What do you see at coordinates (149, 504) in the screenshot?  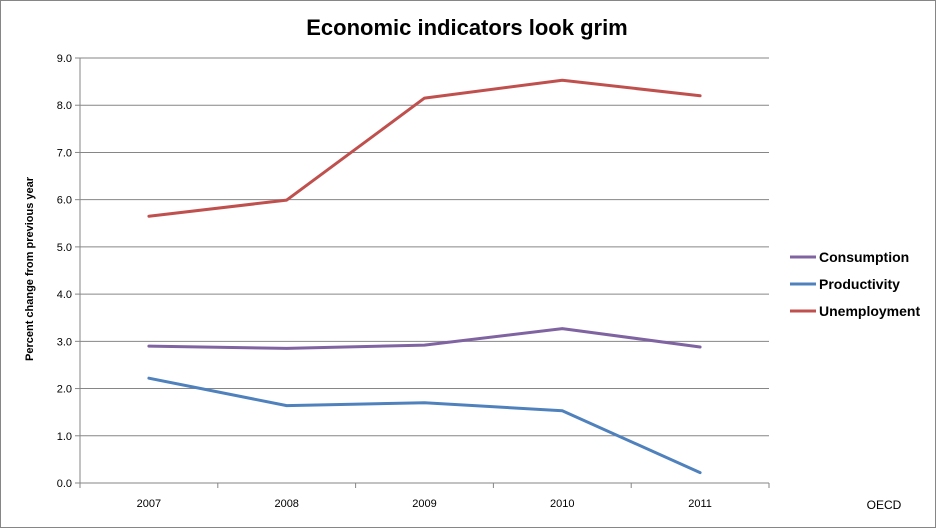 I see `x-tick-label: 2007` at bounding box center [149, 504].